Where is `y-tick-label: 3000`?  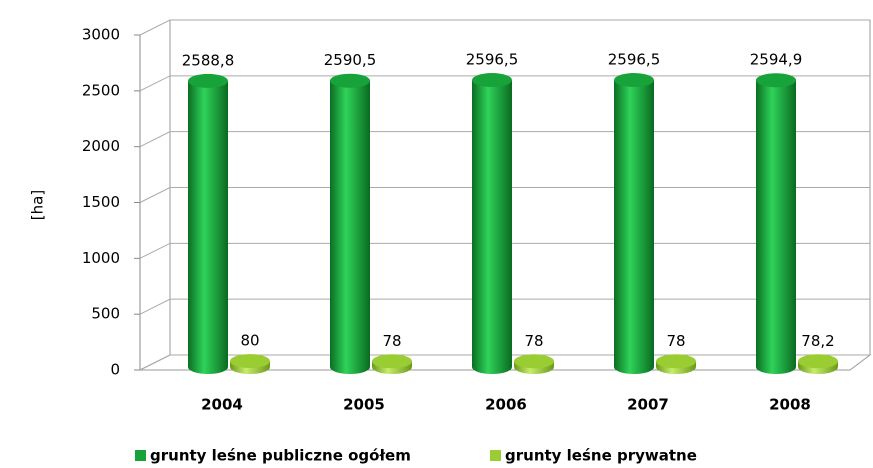 y-tick-label: 3000 is located at coordinates (101, 35).